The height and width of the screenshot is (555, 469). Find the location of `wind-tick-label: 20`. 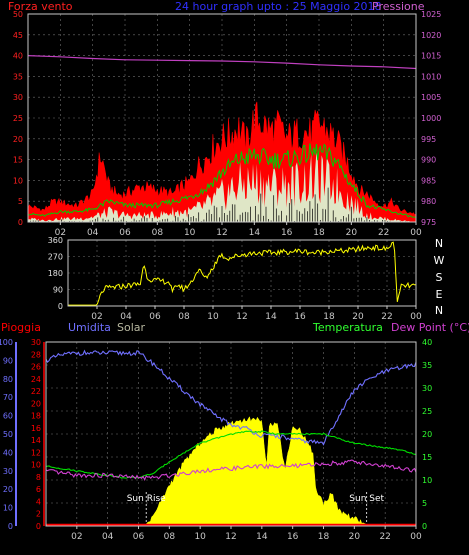

wind-tick-label: 20 is located at coordinates (18, 139).